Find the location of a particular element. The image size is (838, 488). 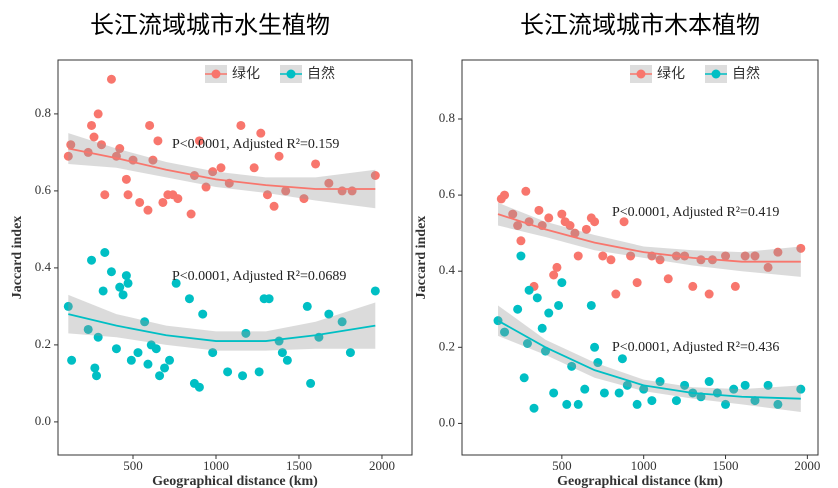

x-tick-label: 1500 is located at coordinates (726, 465).